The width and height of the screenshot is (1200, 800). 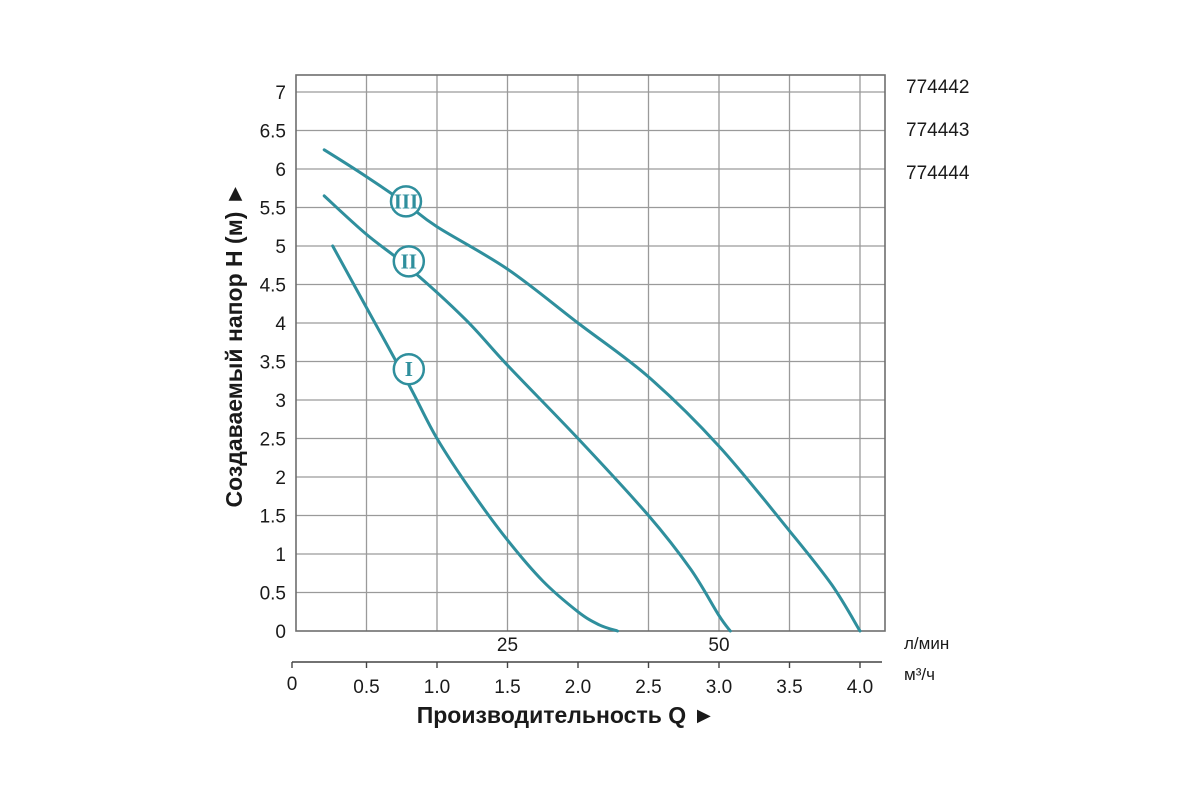 I want to click on y-tick-label: 7, so click(x=280, y=93).